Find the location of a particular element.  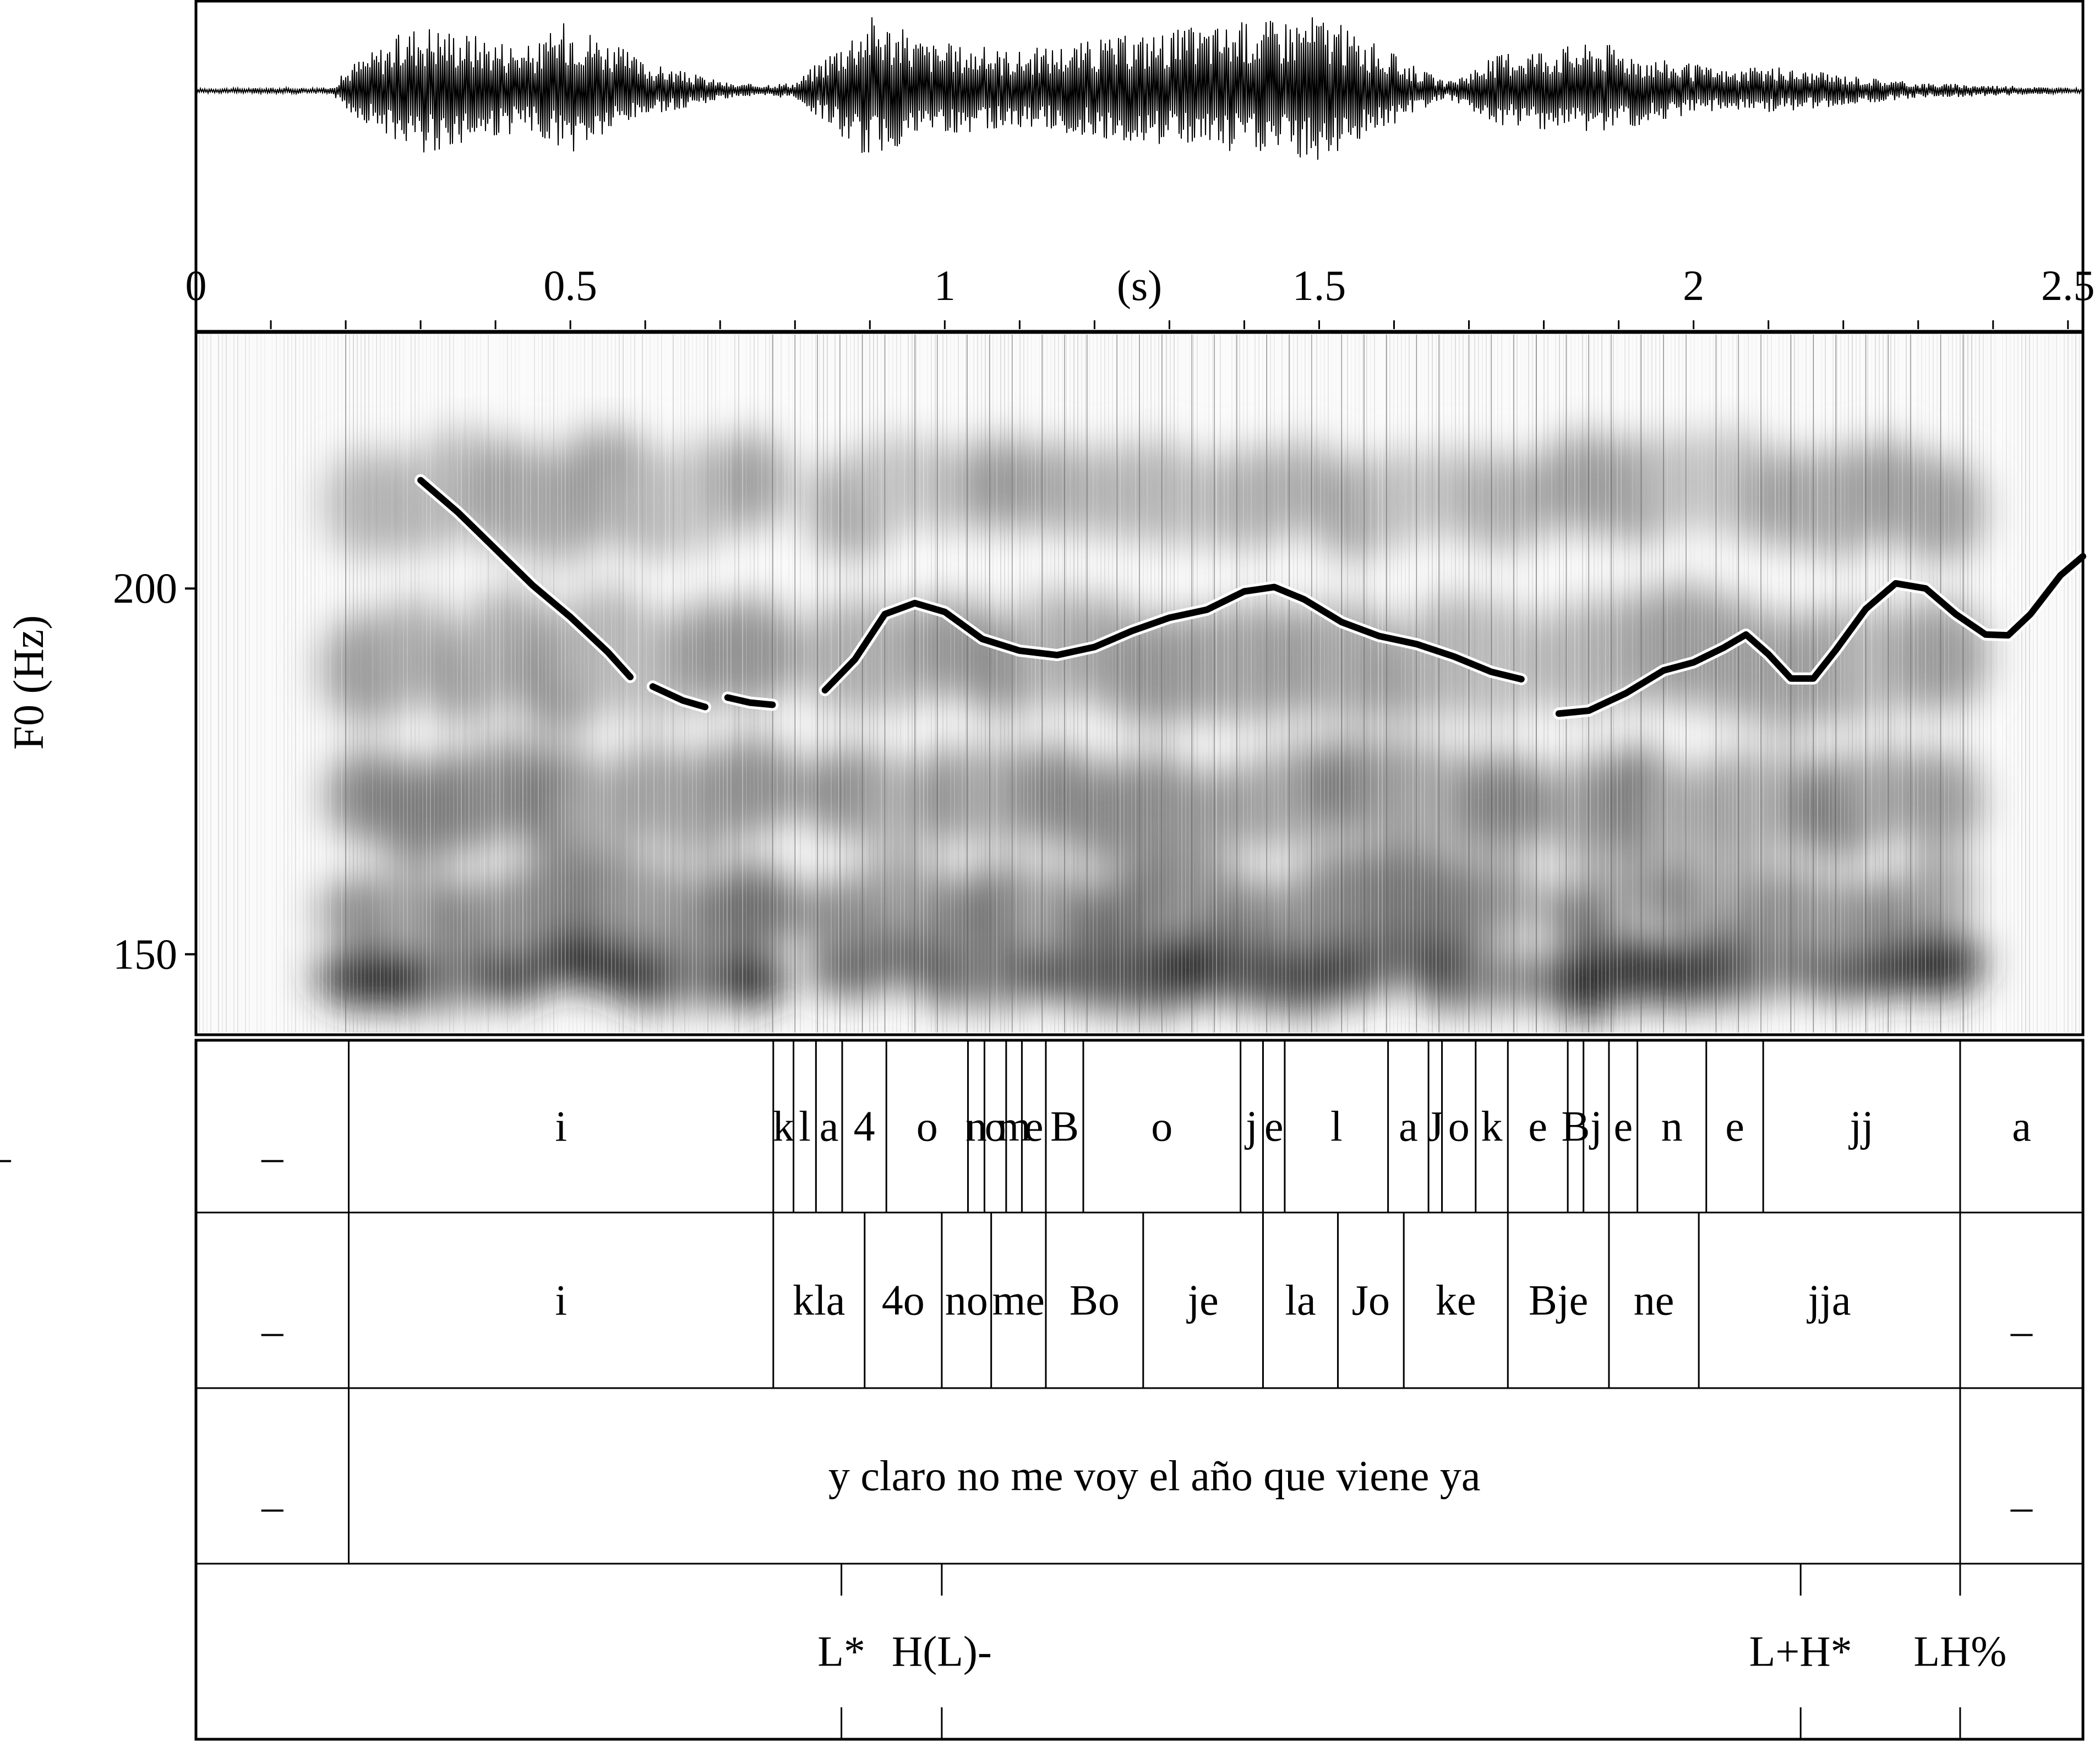

waveform is located at coordinates (1139, 88).